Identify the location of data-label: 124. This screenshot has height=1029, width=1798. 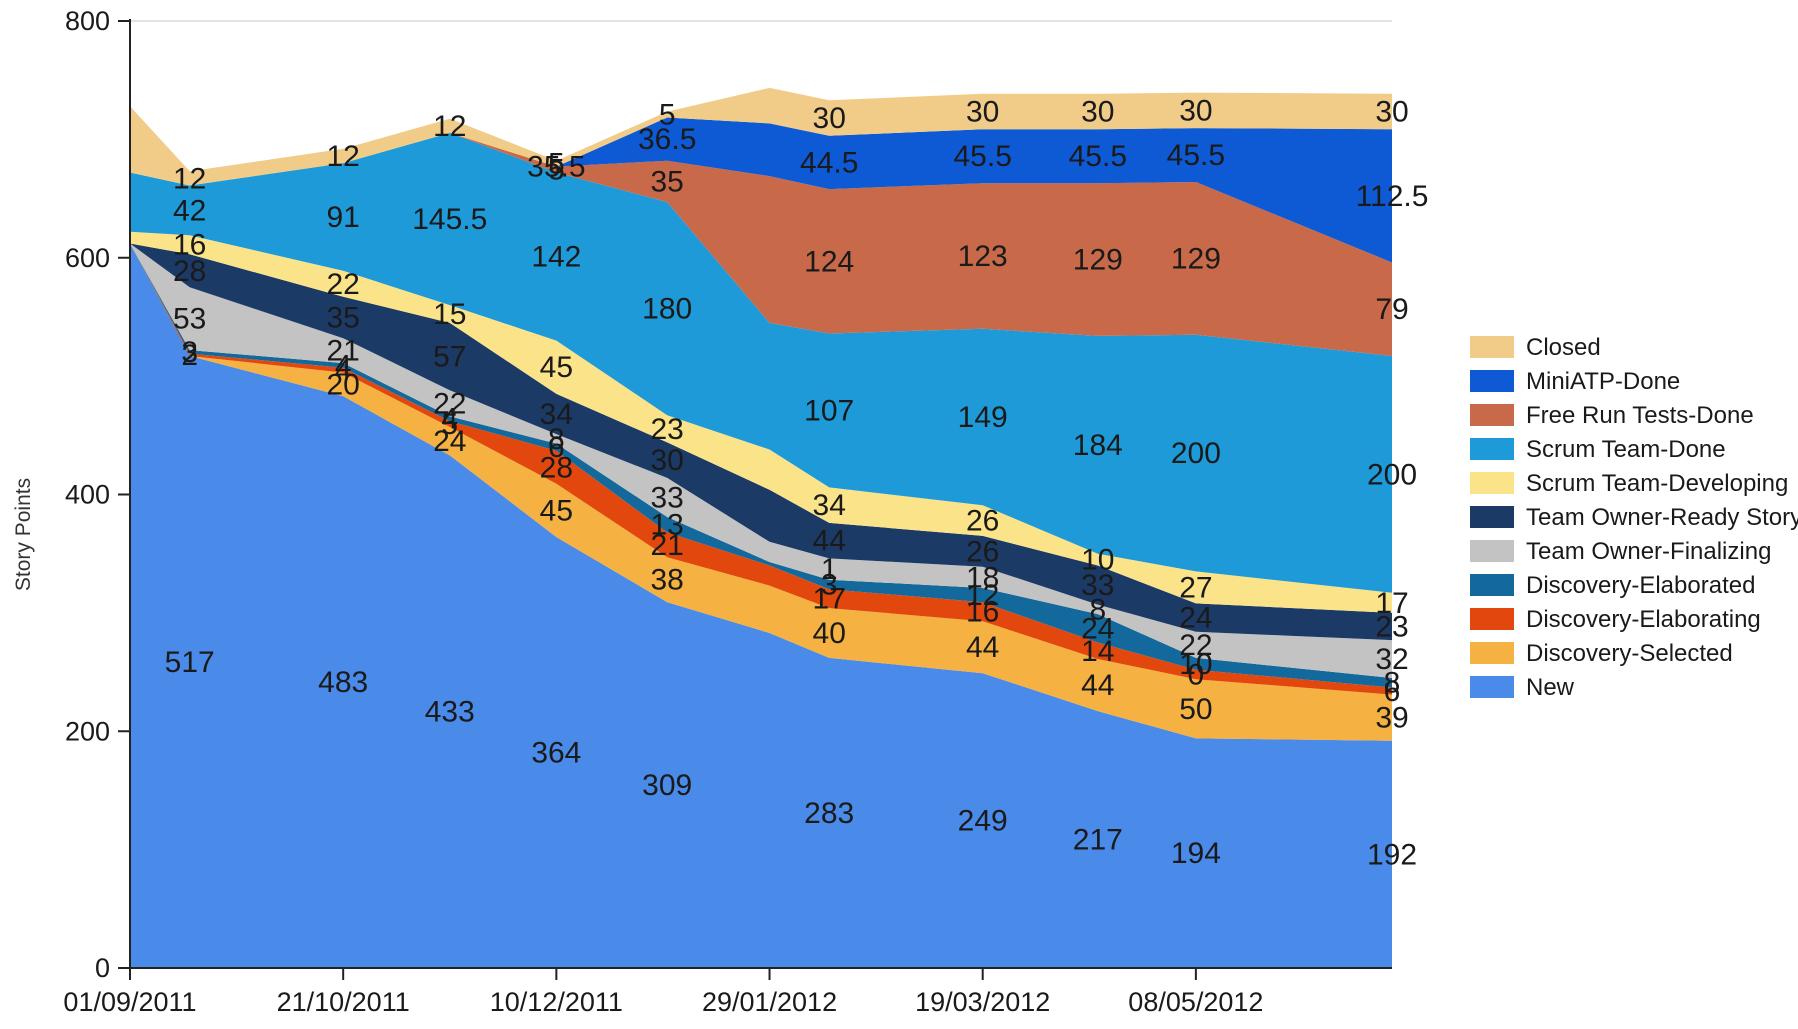
(829, 261).